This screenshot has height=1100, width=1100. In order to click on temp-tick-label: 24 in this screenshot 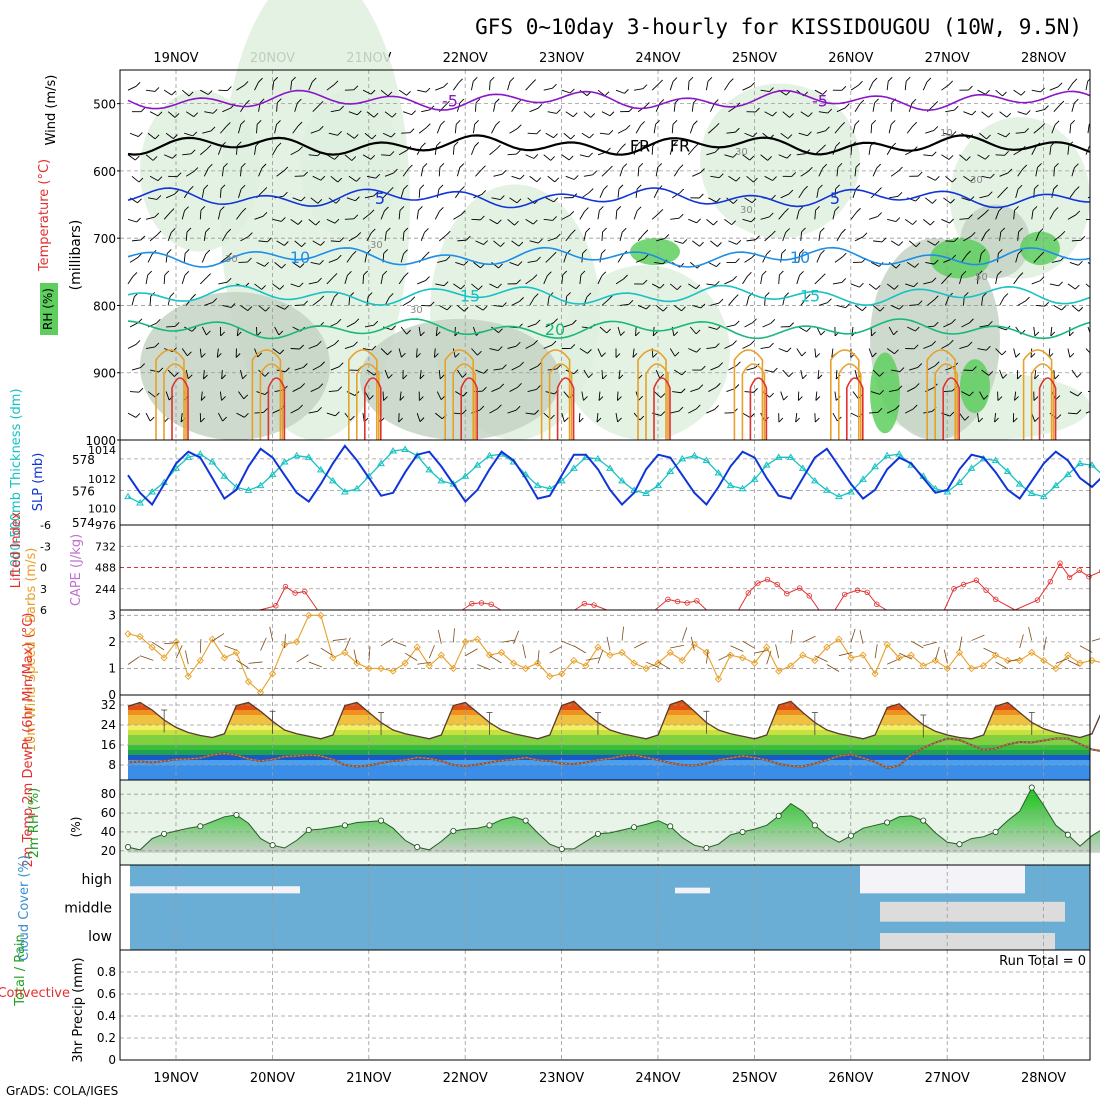, I will do `click(108, 725)`.